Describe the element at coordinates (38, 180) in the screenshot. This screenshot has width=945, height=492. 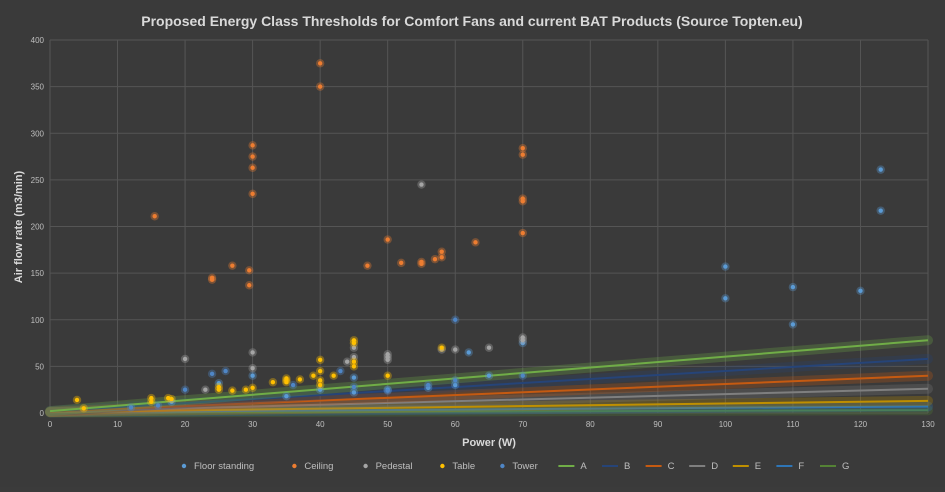
I see `y-tick-label: 250` at that location.